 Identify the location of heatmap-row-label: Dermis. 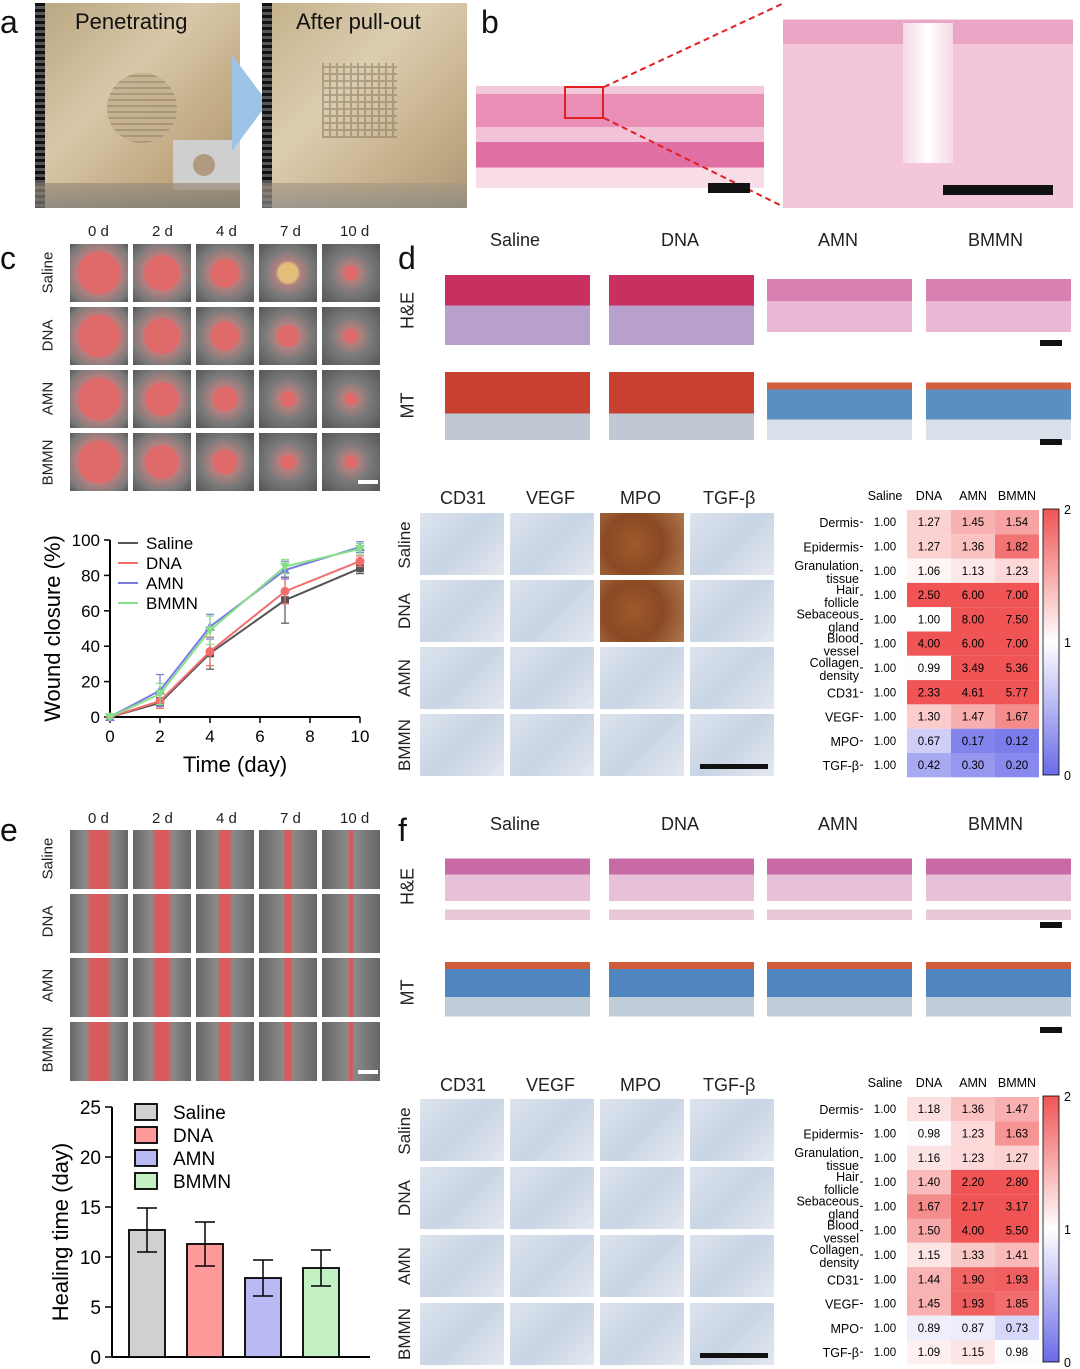
(839, 523).